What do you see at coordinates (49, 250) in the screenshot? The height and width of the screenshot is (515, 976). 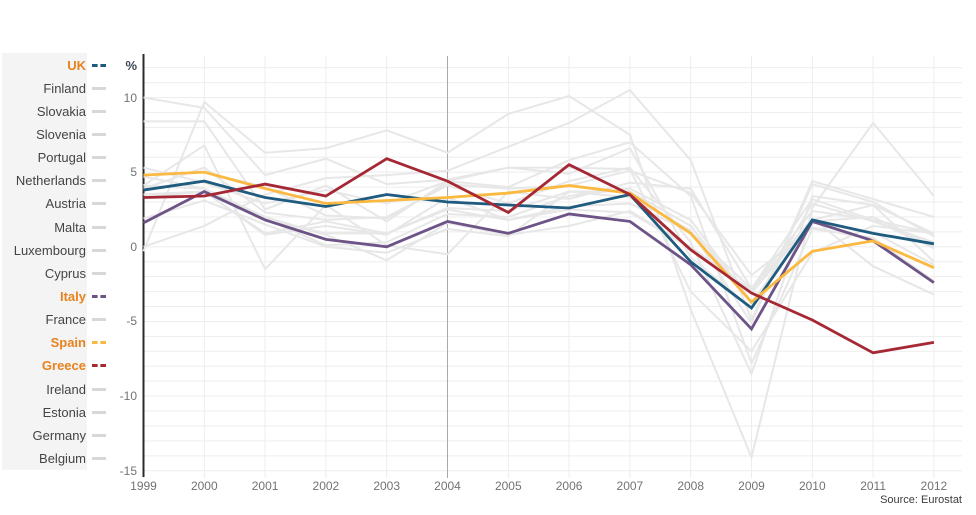 I see `legend-label: Luxembourg` at bounding box center [49, 250].